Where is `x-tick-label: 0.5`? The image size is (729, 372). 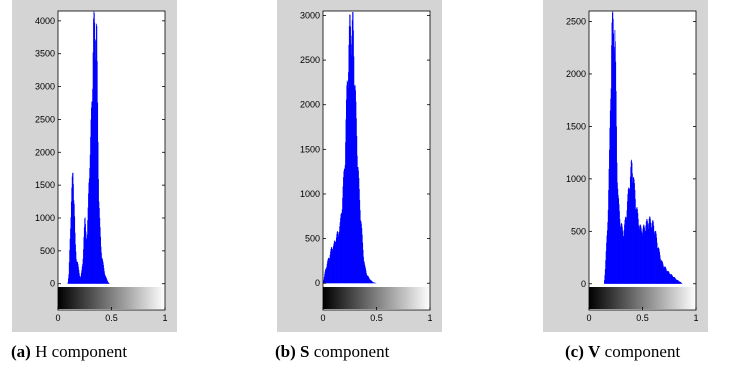
x-tick-label: 0.5 is located at coordinates (376, 318).